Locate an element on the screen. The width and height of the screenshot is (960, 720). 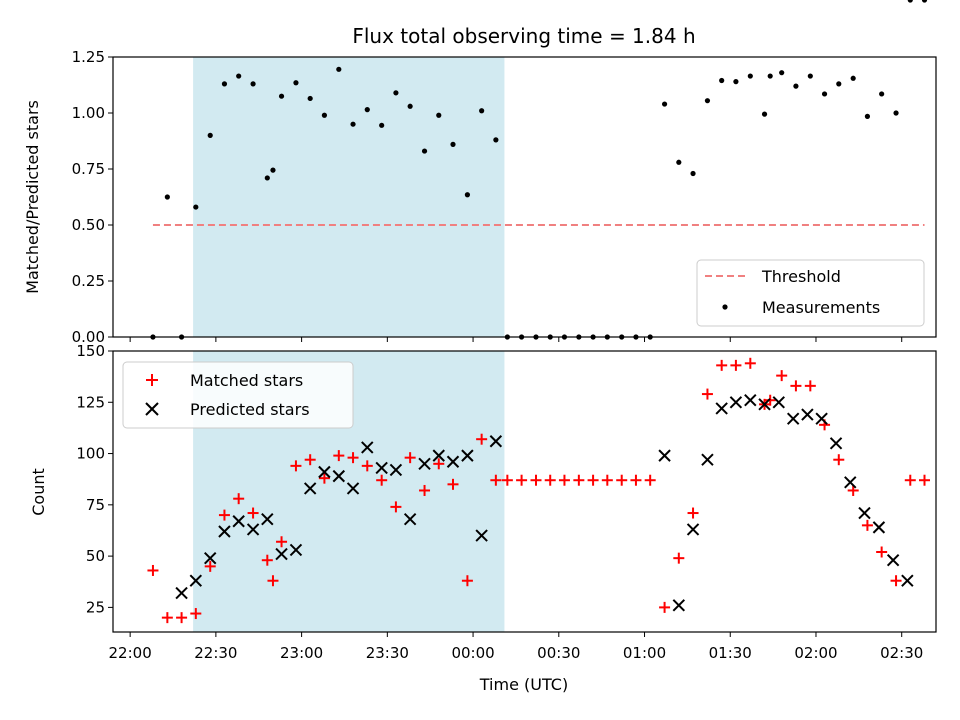
x-tick-label: 00:30 is located at coordinates (558, 653).